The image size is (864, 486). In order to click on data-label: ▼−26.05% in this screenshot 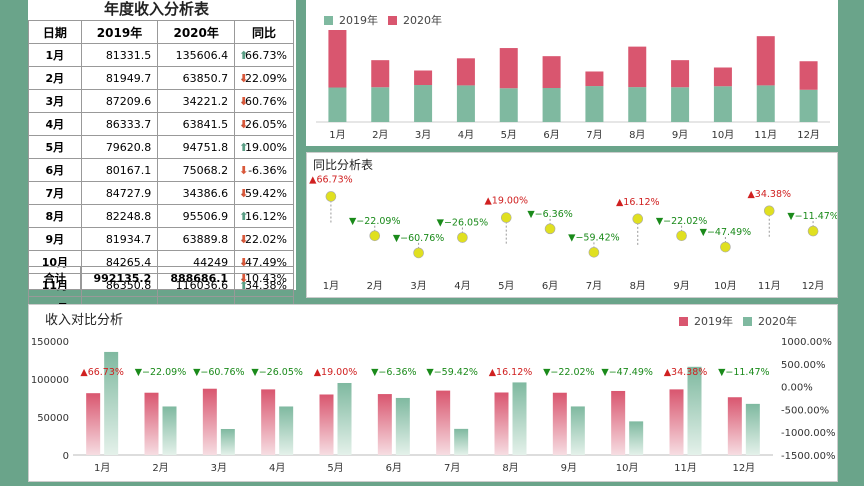, I will do `click(463, 223)`.